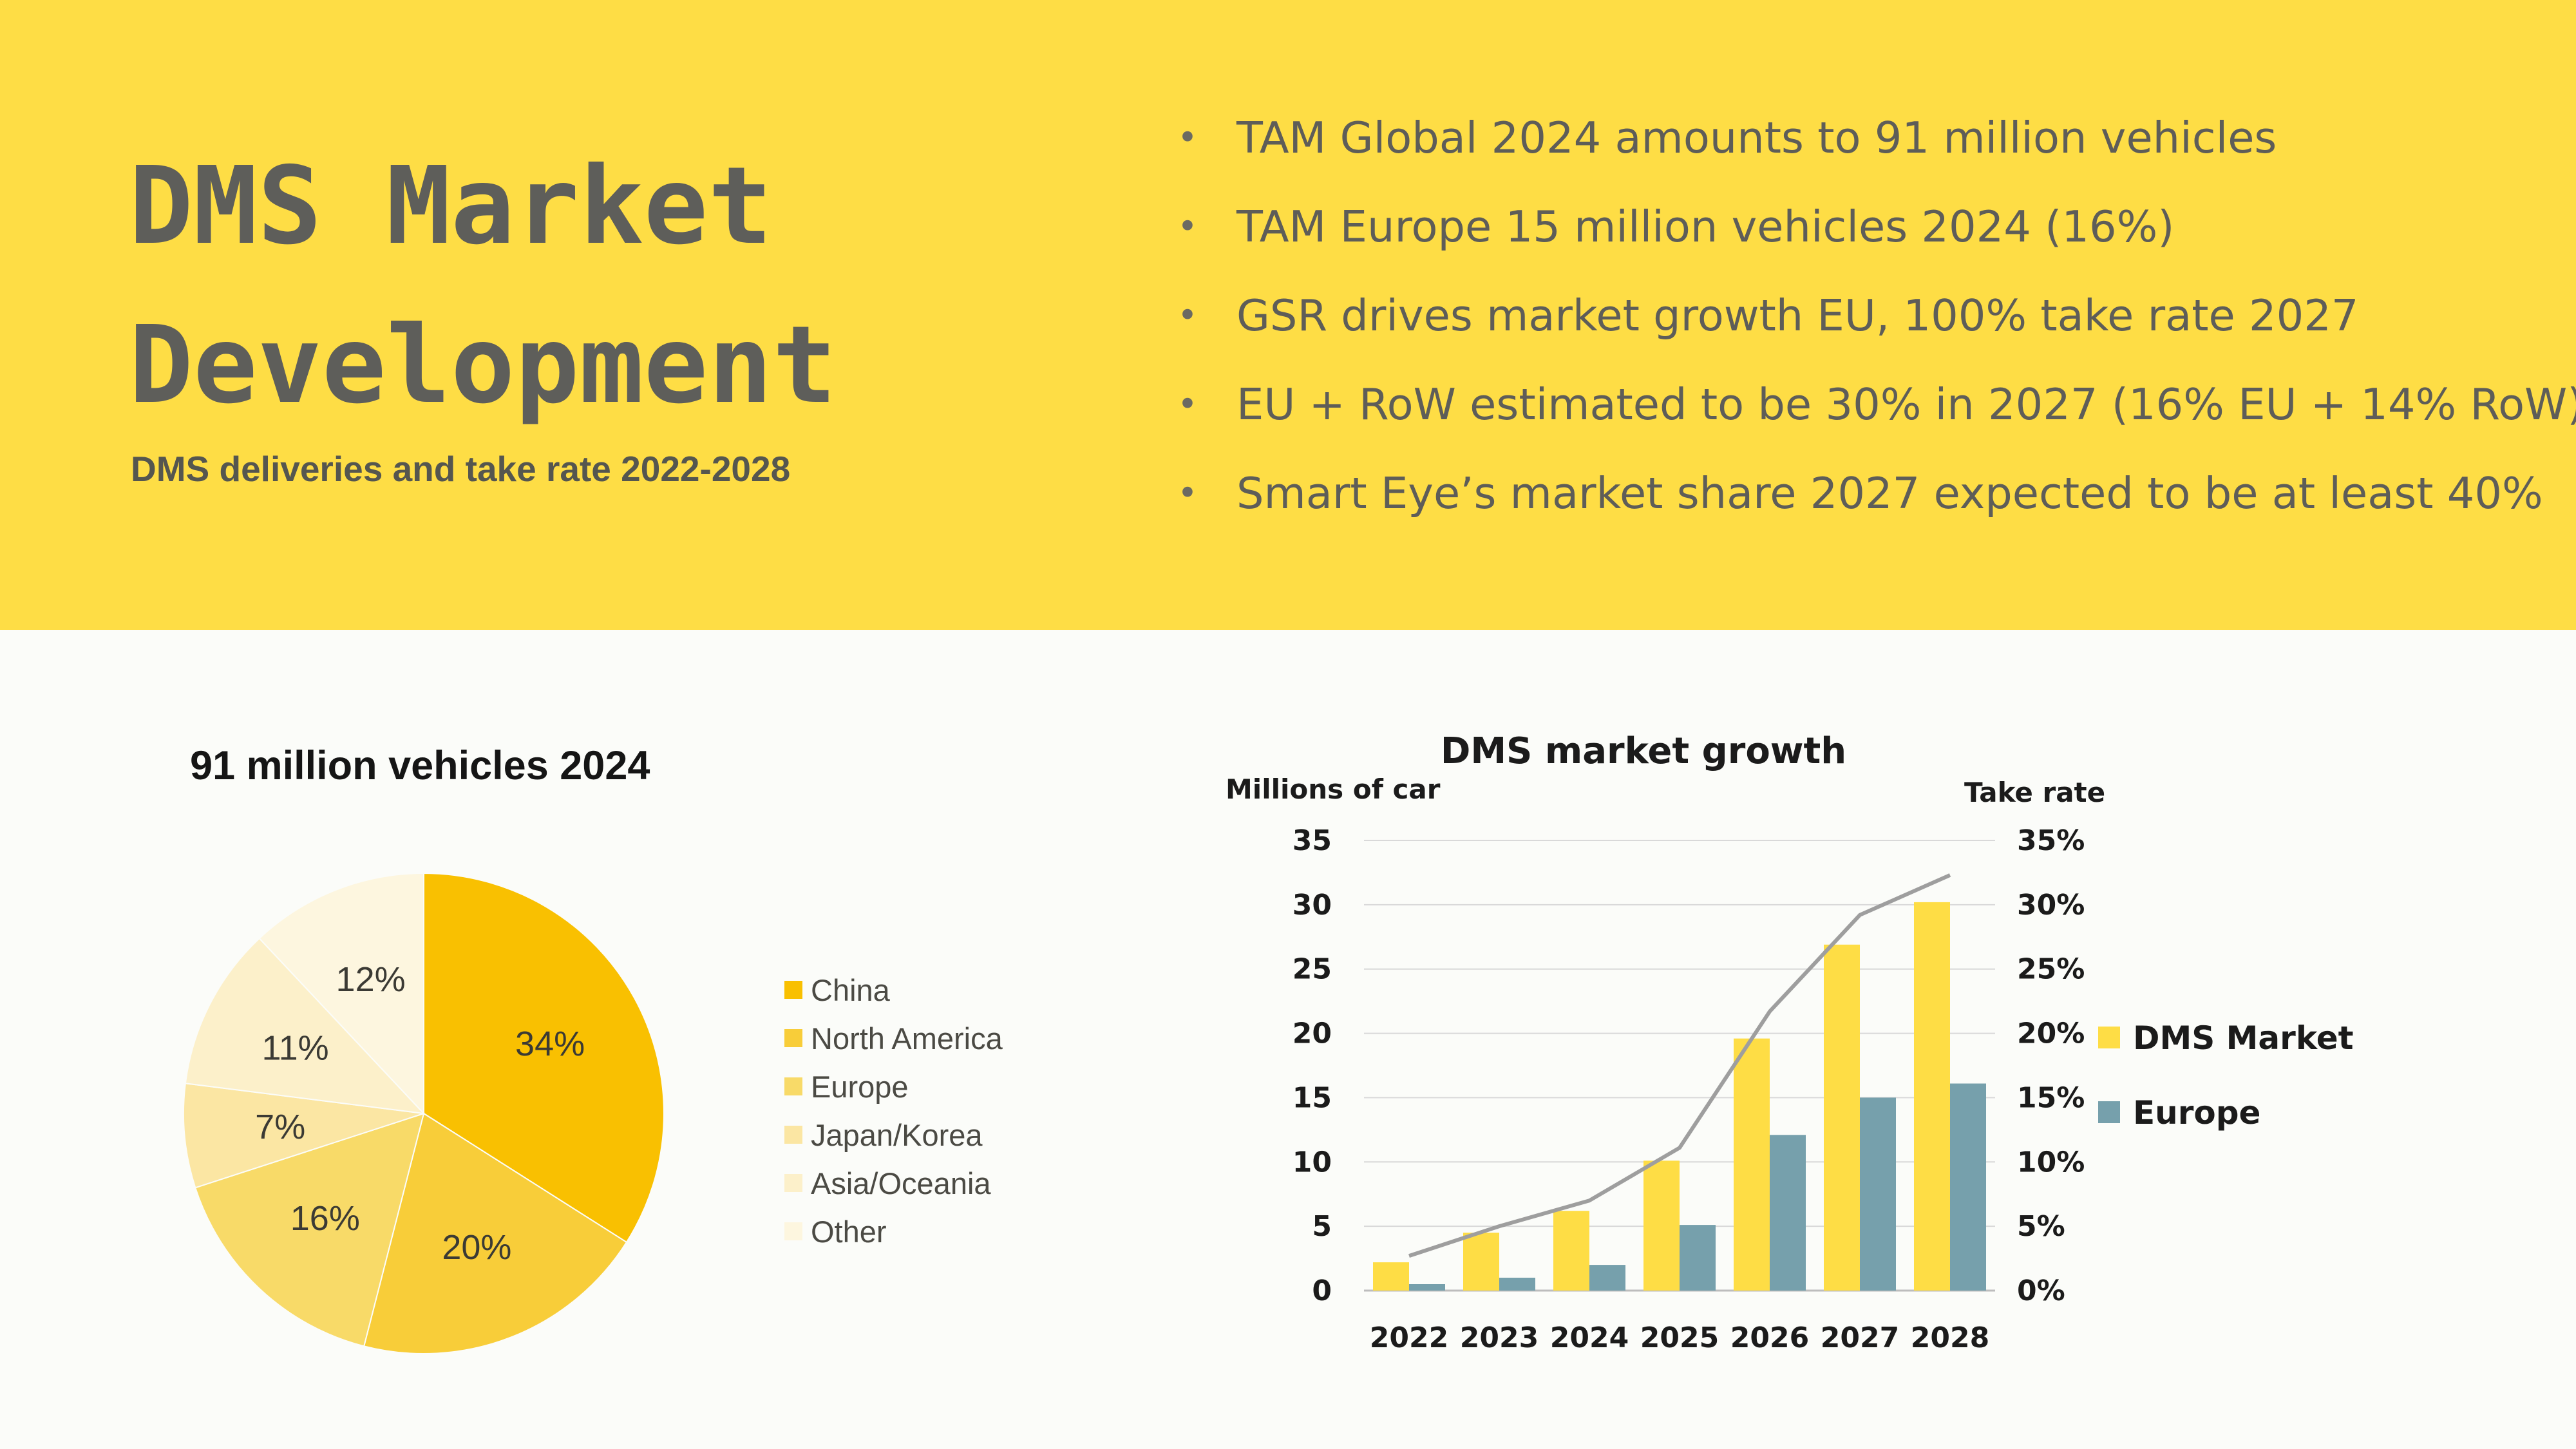 The image size is (2576, 1449). I want to click on y-tick-label: 35, so click(1313, 841).